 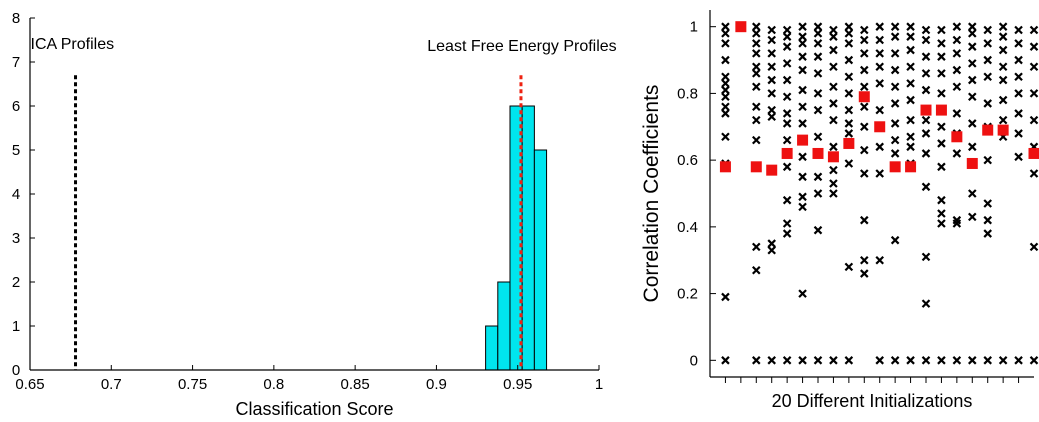 I want to click on y-tick-label: 1, so click(x=694, y=27).